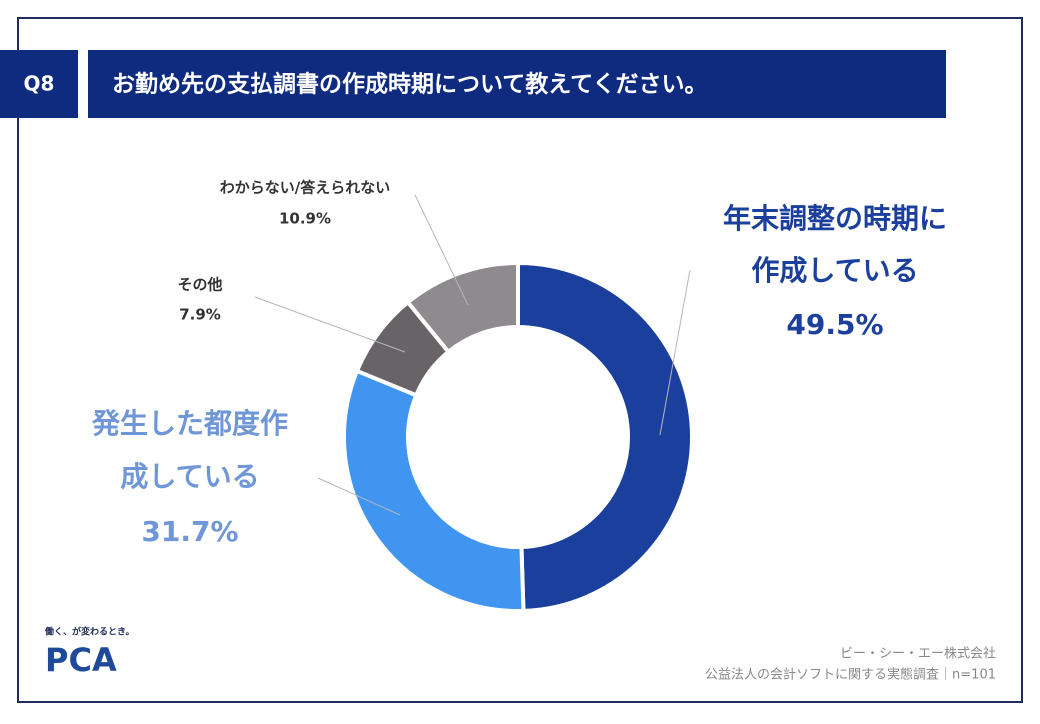  I want to click on logo-tagline: 働く、が変わるとき。, so click(89, 632).